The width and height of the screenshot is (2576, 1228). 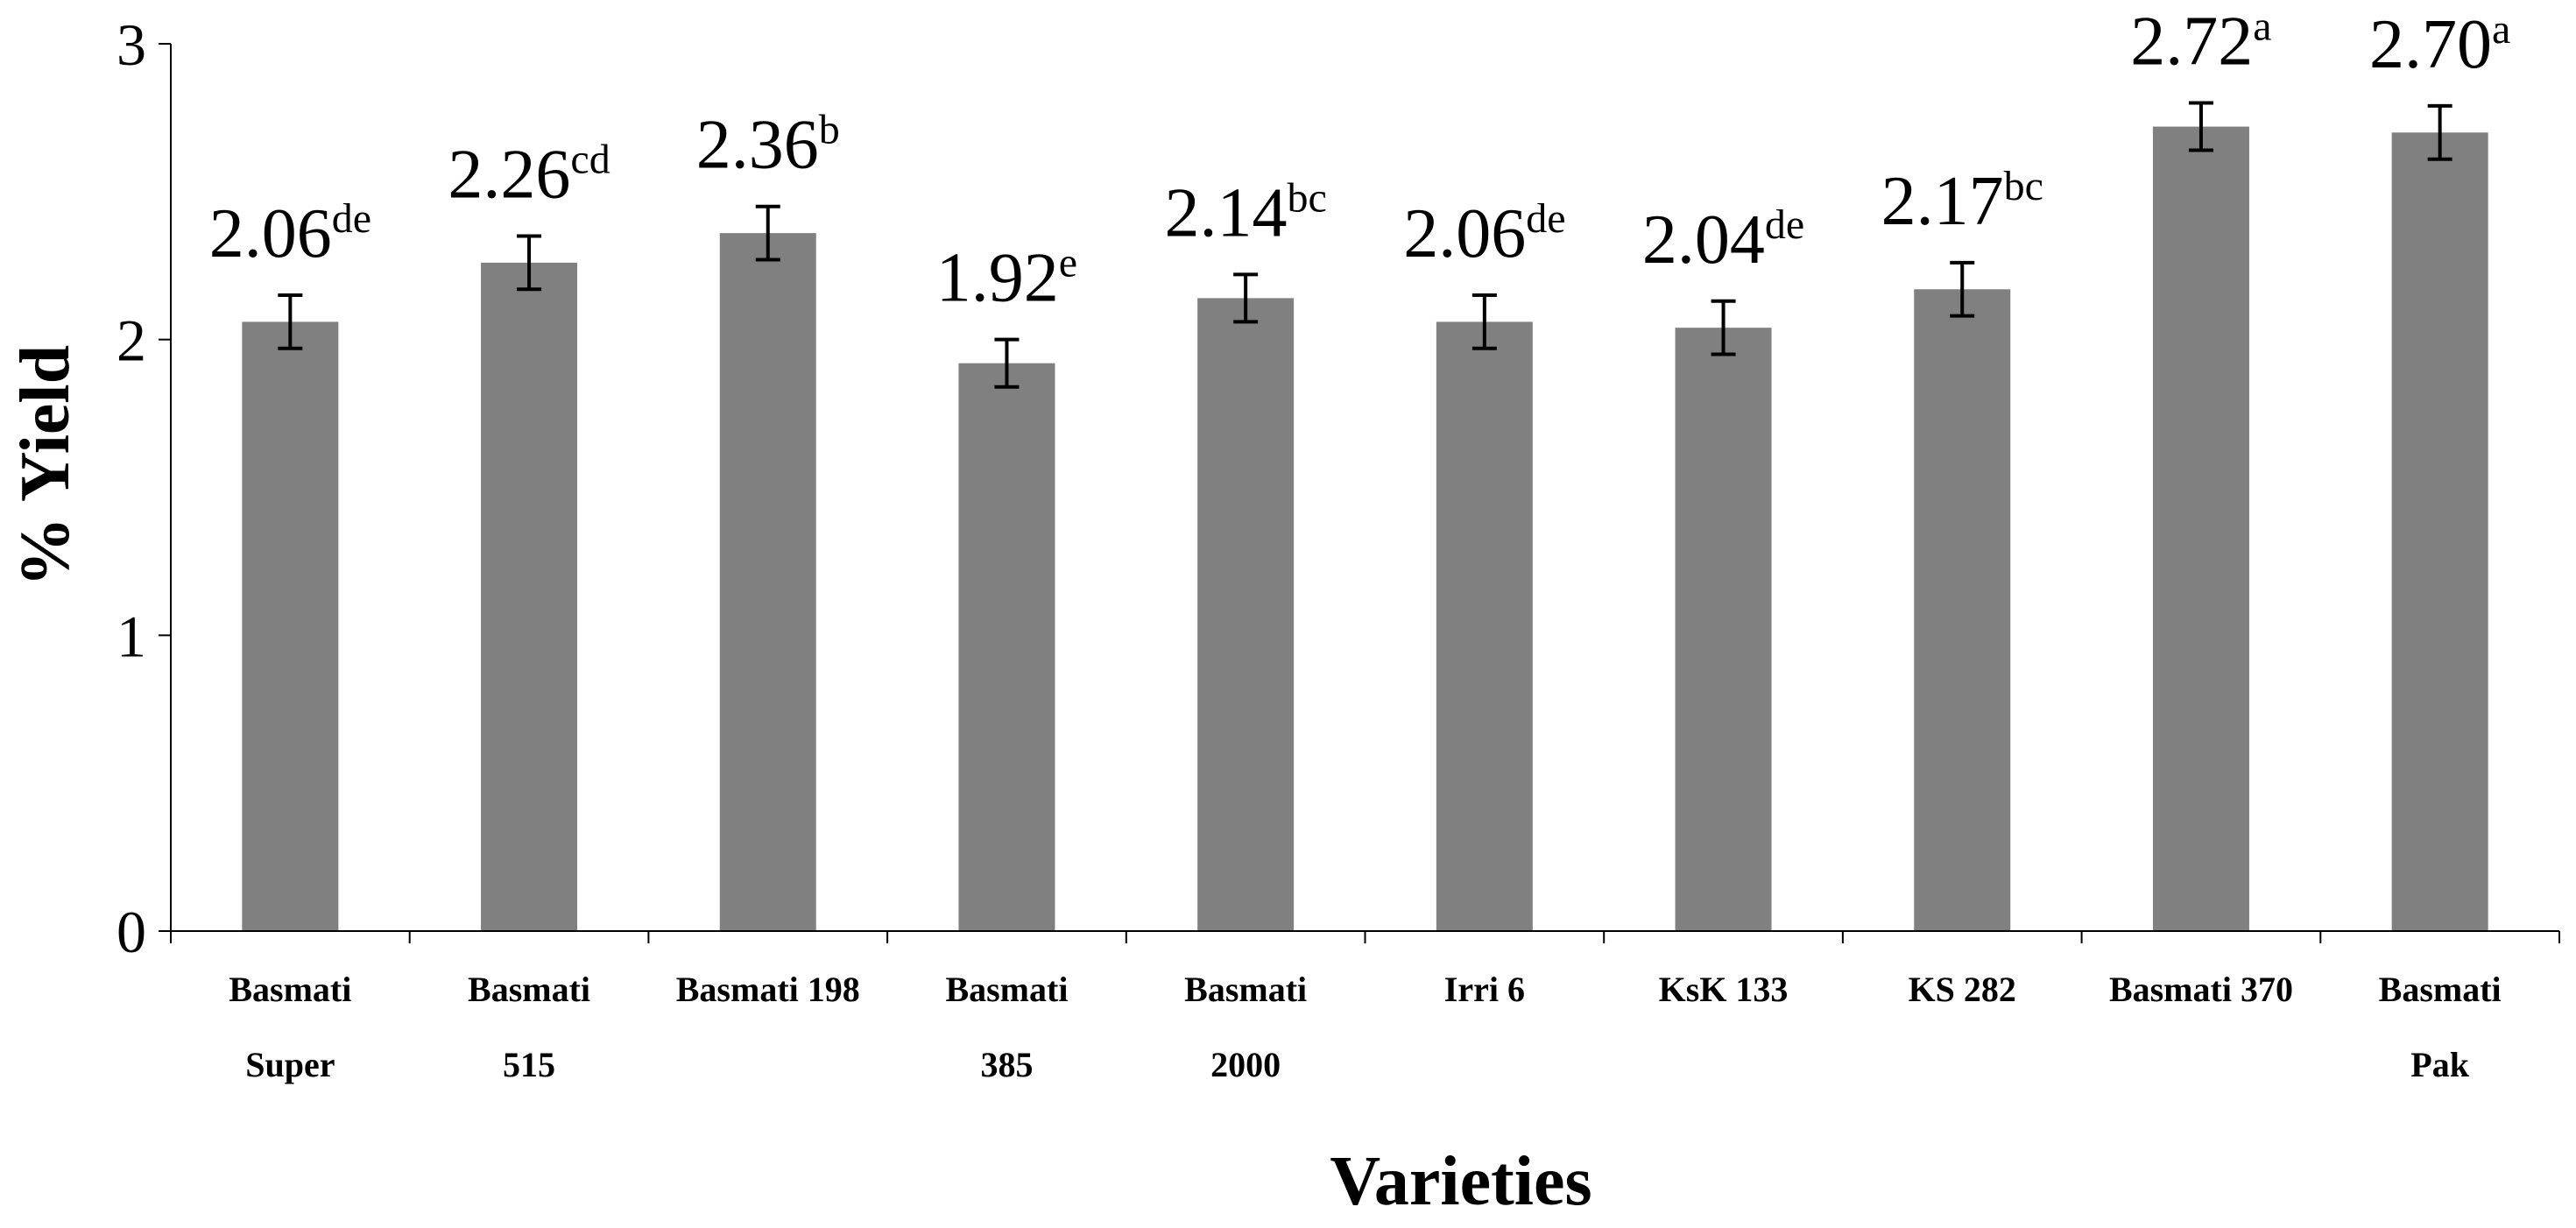 What do you see at coordinates (1963, 989) in the screenshot?
I see `x-category-label: KS 282` at bounding box center [1963, 989].